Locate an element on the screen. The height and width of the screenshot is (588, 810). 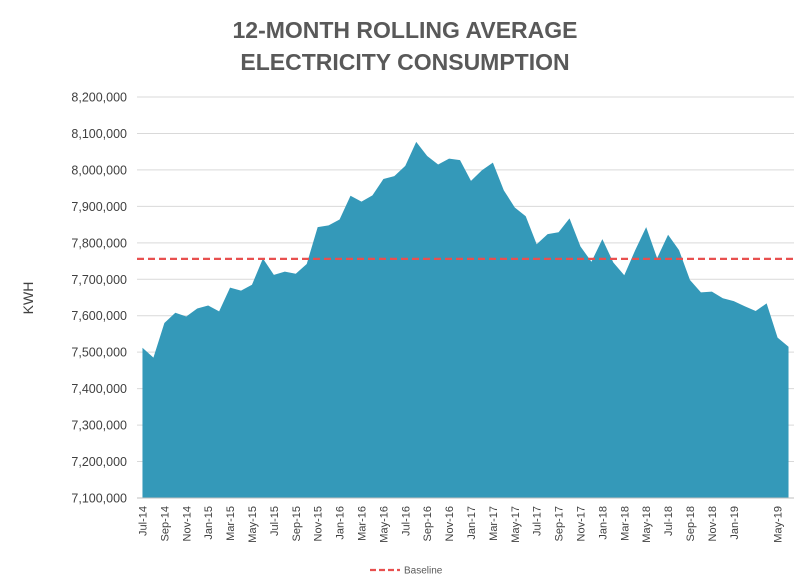
x-tick-label: Mar-18 is located at coordinates (625, 523).